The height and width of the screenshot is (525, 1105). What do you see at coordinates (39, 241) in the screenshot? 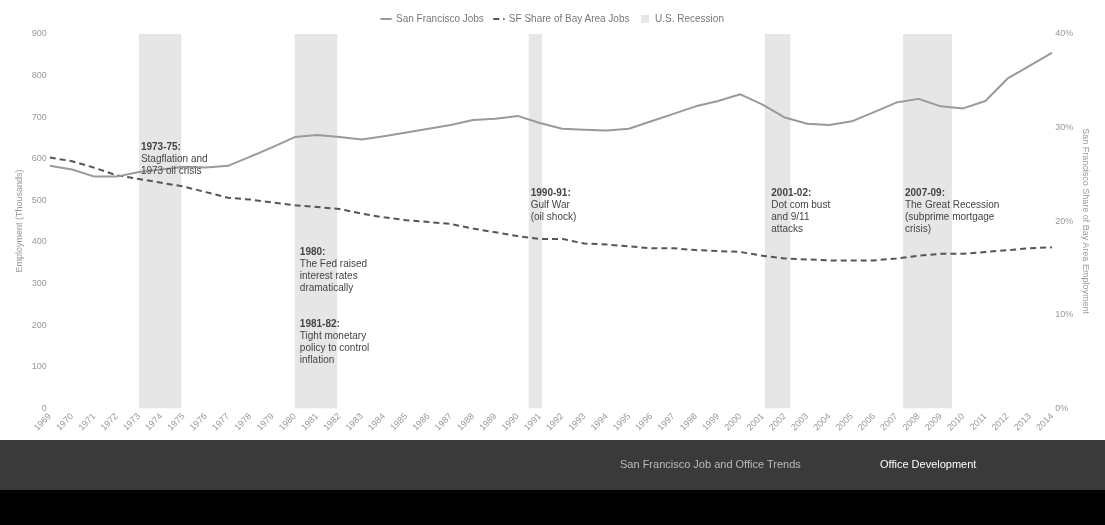
I see `y-tick-label: 400` at bounding box center [39, 241].